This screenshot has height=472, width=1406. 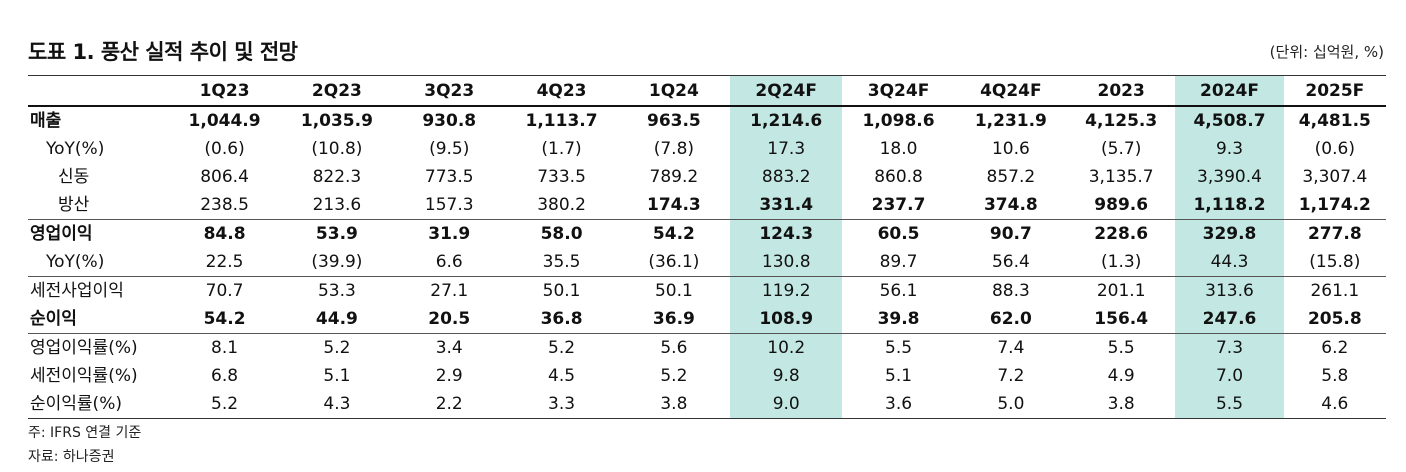 What do you see at coordinates (1121, 177) in the screenshot?
I see `value-cell: 3,135.7` at bounding box center [1121, 177].